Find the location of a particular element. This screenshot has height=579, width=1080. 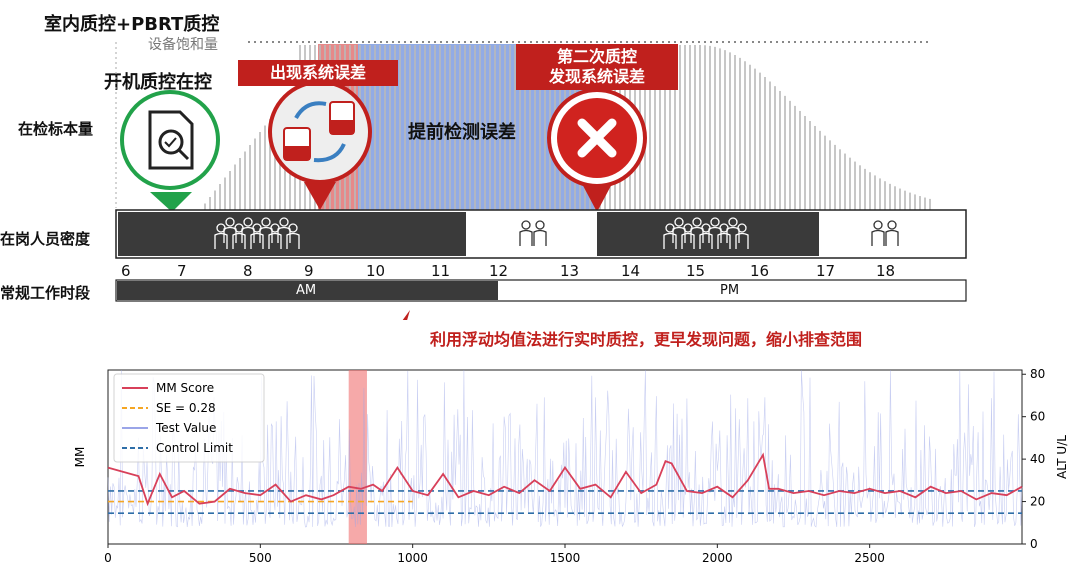

hour-tick-label: 13 is located at coordinates (570, 271).